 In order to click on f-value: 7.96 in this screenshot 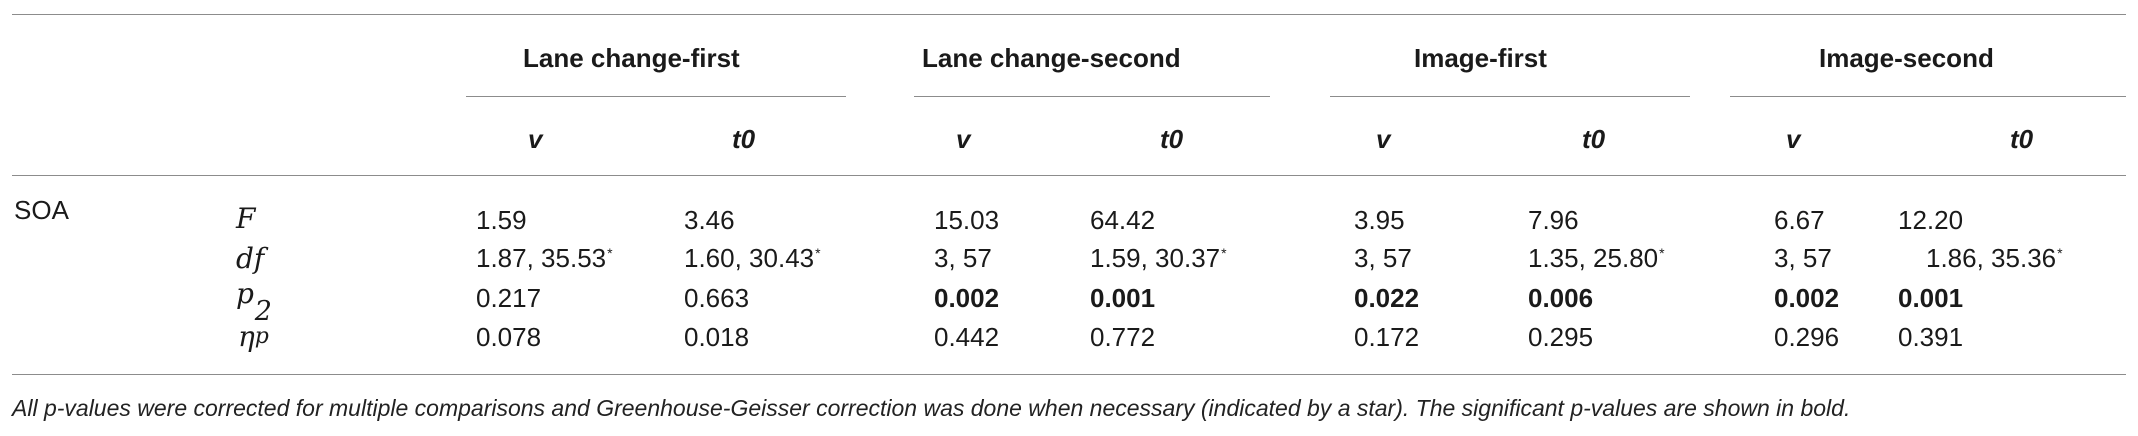, I will do `click(1553, 220)`.